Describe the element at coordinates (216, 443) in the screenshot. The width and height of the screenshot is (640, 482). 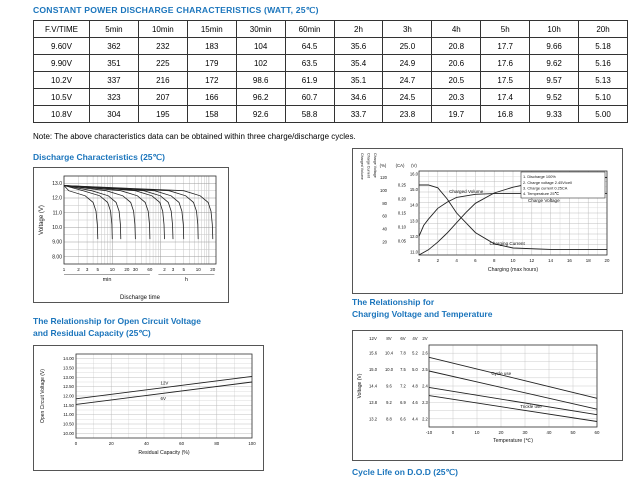
I see `svg-text: 80` at that location.